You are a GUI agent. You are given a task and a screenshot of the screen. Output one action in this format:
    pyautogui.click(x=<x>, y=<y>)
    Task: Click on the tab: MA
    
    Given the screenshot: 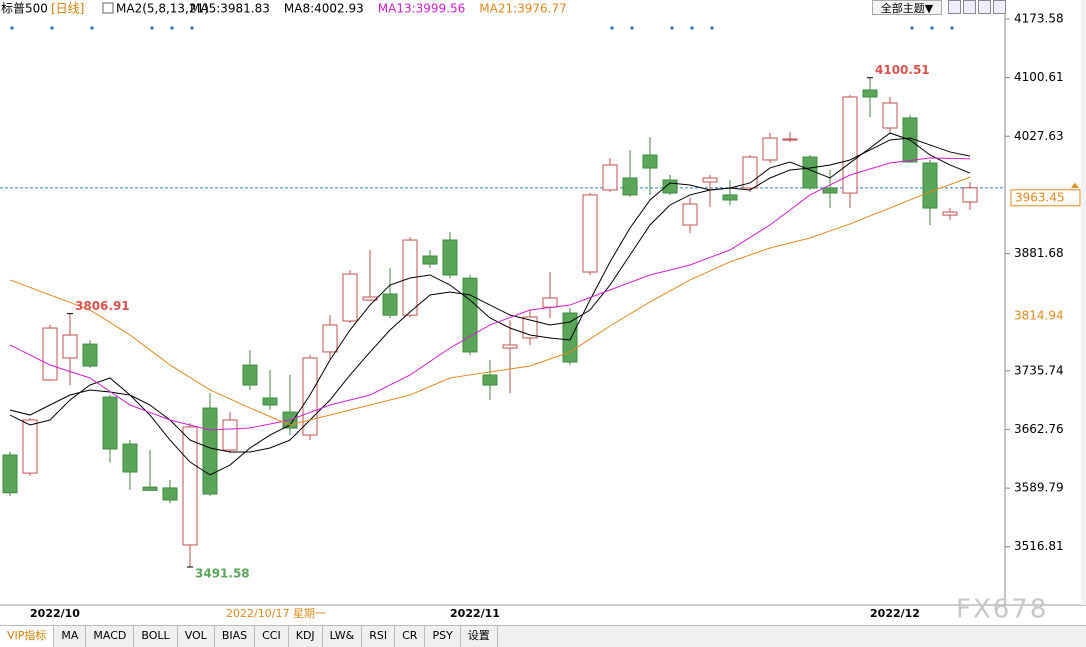 What is the action you would take?
    pyautogui.click(x=70, y=636)
    